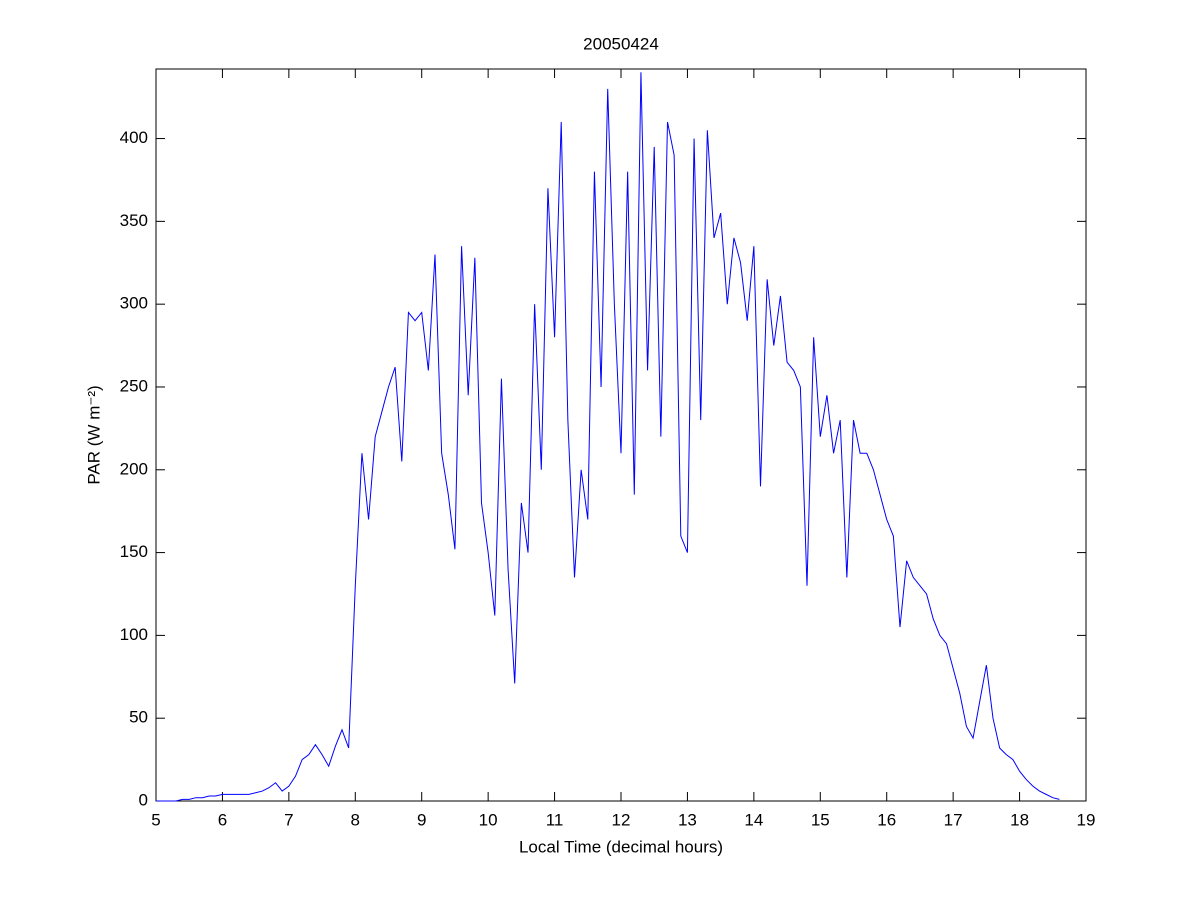  I want to click on x-axis-label: Local Time (decimal hours), so click(621, 846).